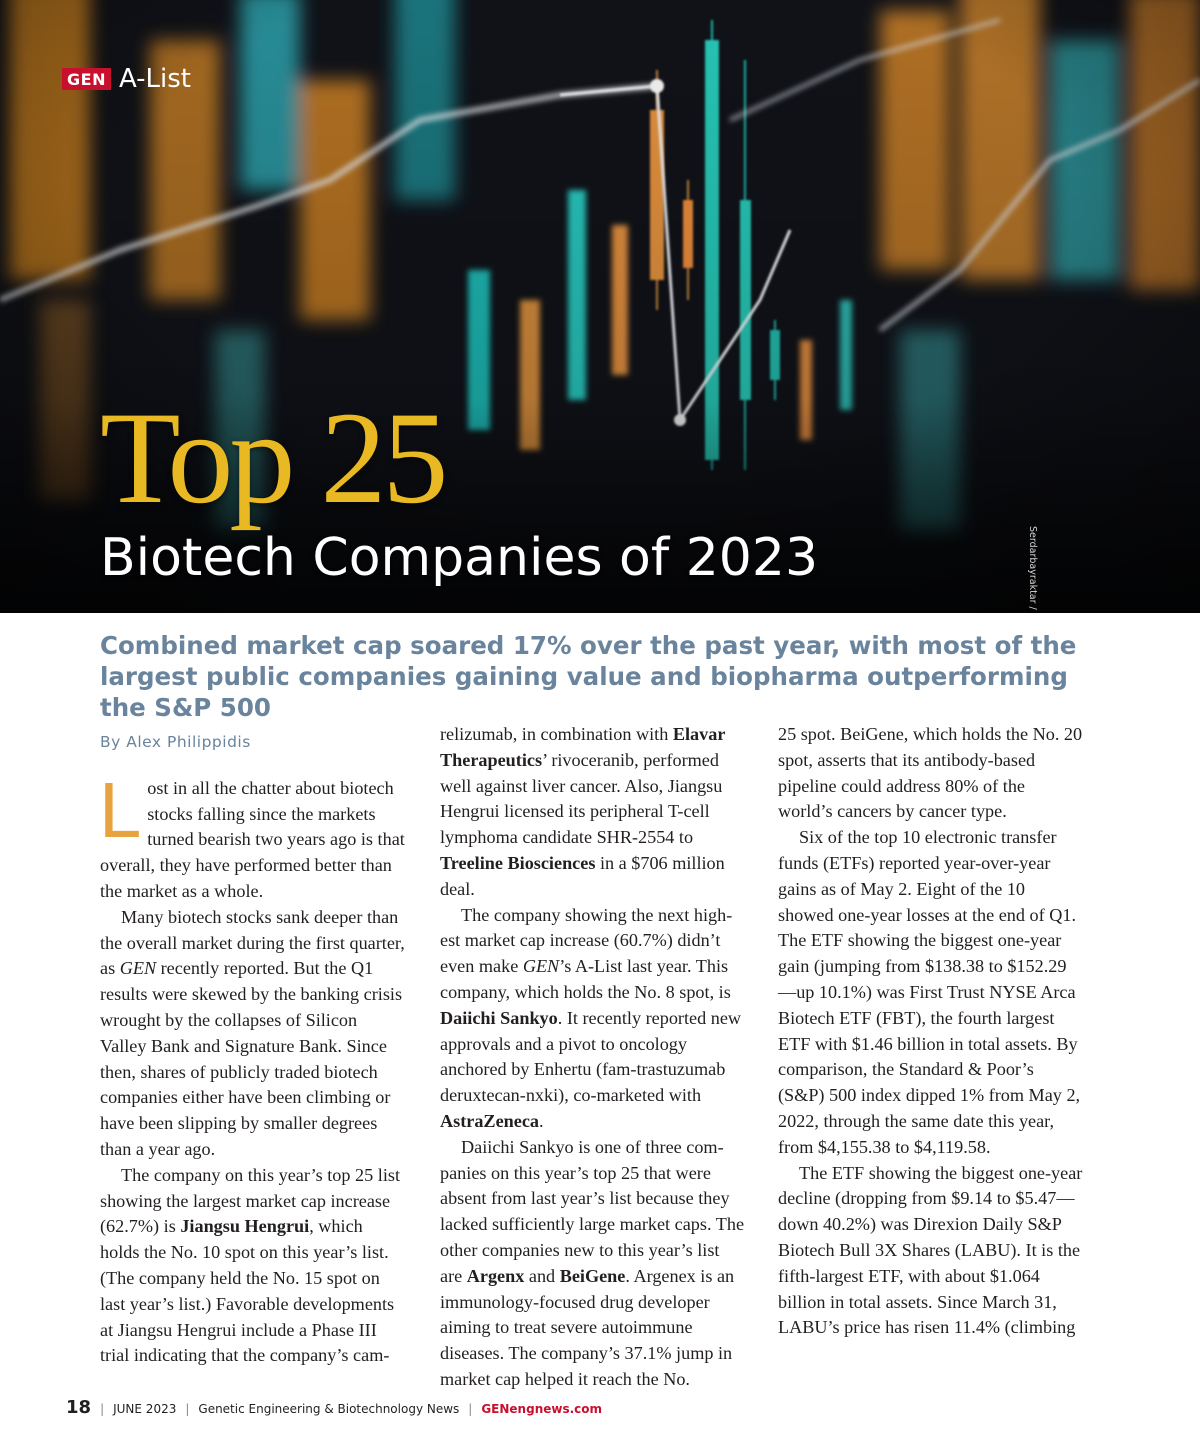 This screenshot has width=1200, height=1450. I want to click on section-name: A-List, so click(154, 79).